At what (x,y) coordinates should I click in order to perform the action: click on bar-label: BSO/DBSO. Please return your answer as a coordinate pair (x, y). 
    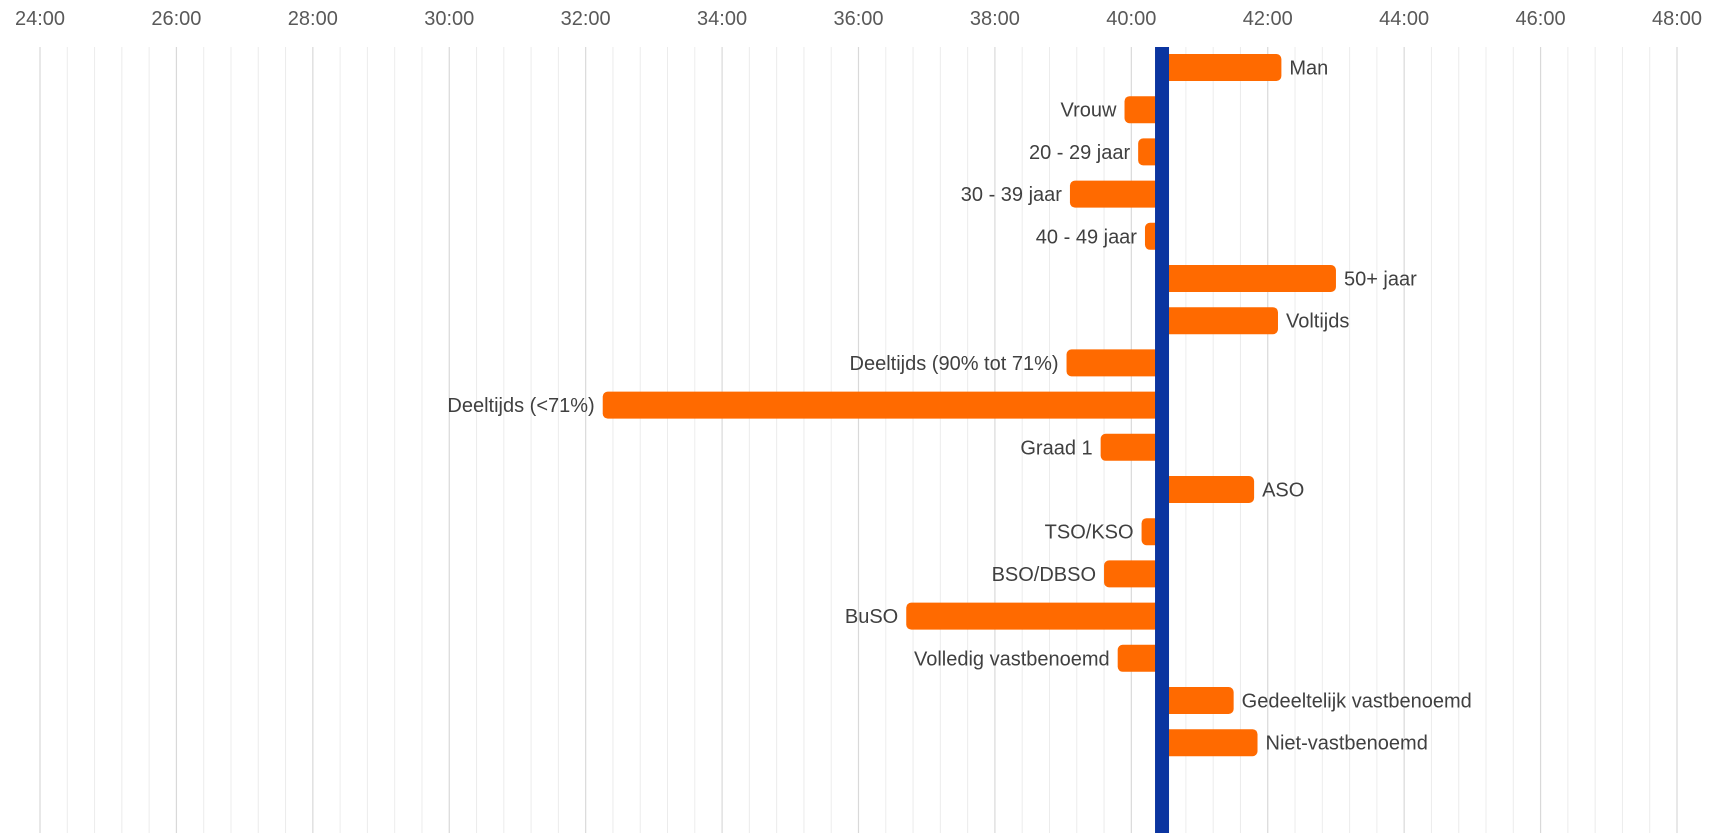
    Looking at the image, I should click on (1044, 575).